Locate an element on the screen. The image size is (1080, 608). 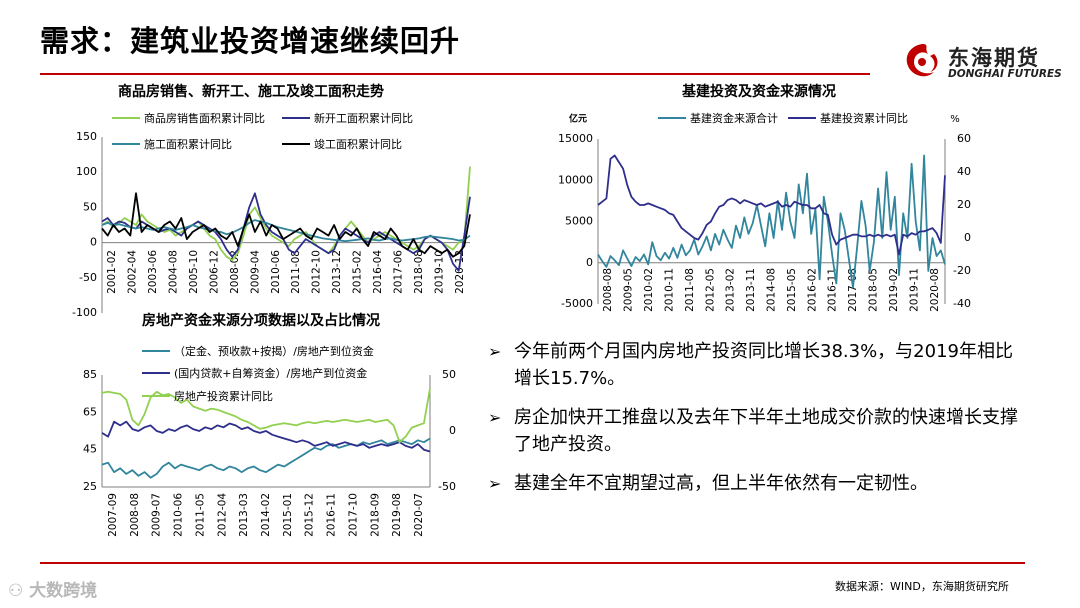
funds-x-tick-label: 2010-06 is located at coordinates (179, 515).